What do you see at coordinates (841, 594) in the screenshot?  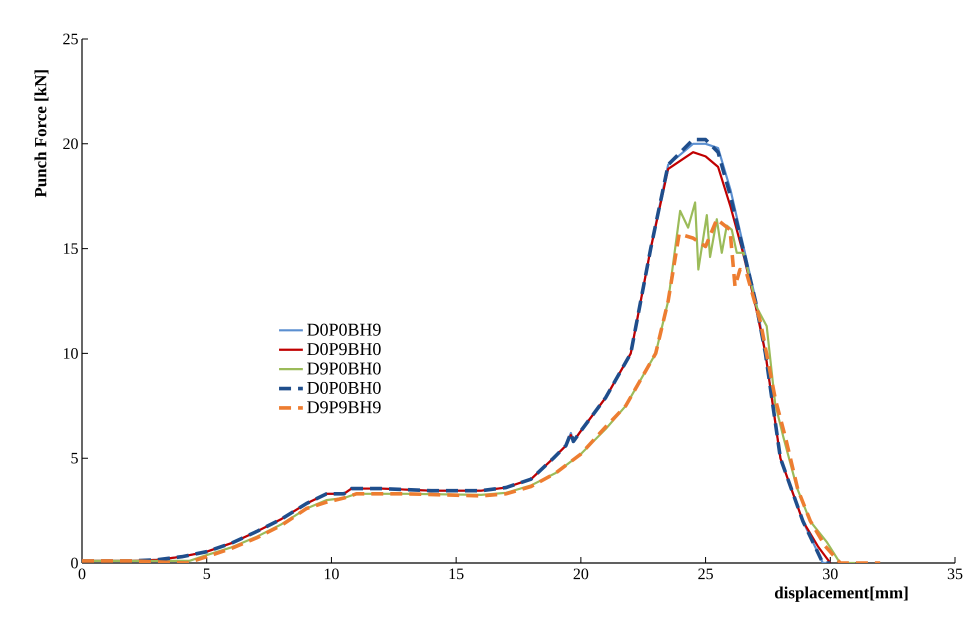 I see `x-axis-title: displacement[mm]` at bounding box center [841, 594].